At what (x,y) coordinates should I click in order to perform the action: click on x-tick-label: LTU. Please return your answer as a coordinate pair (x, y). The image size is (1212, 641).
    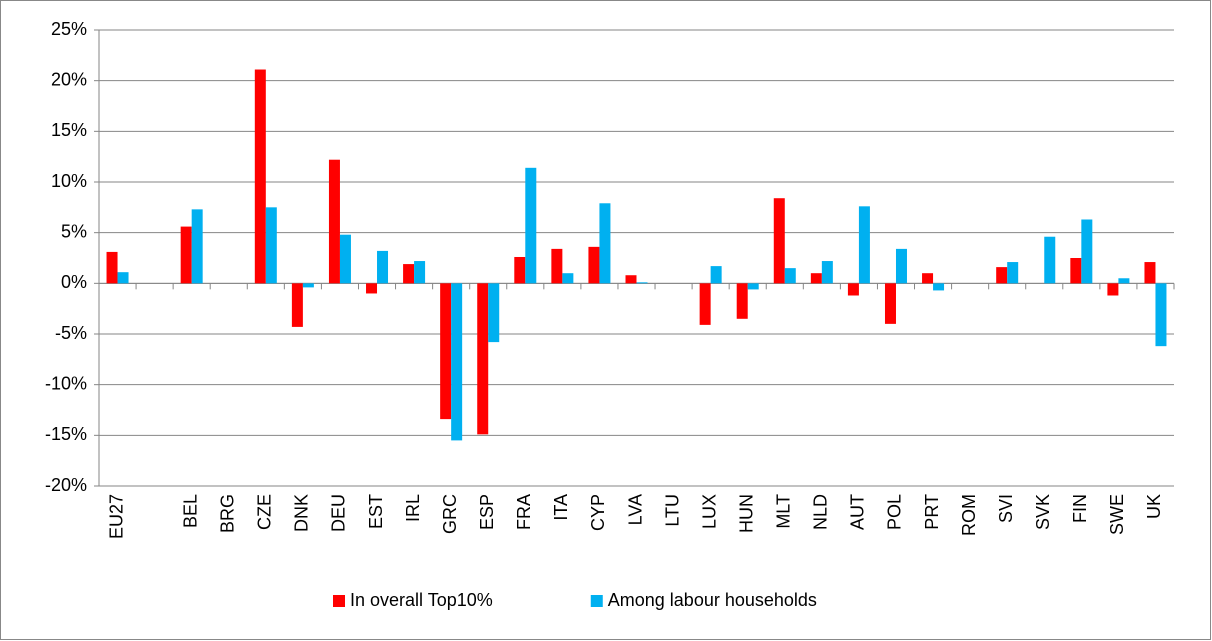
    Looking at the image, I should click on (672, 510).